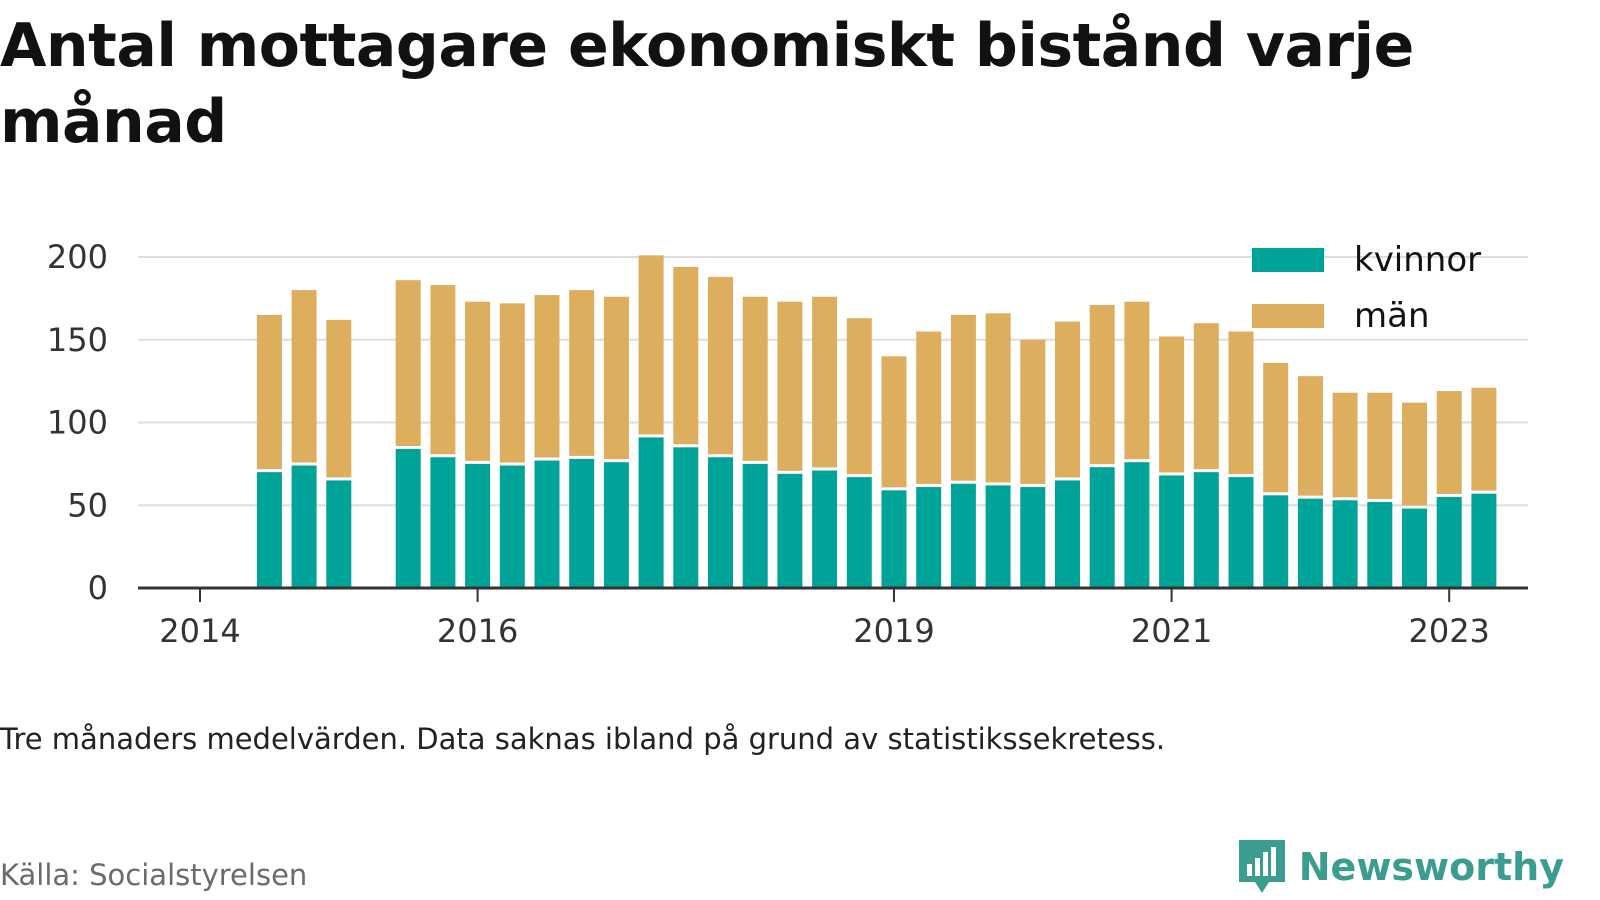 The width and height of the screenshot is (1600, 900). What do you see at coordinates (154, 875) in the screenshot?
I see `source-label: Källa: Socialstyrelsen` at bounding box center [154, 875].